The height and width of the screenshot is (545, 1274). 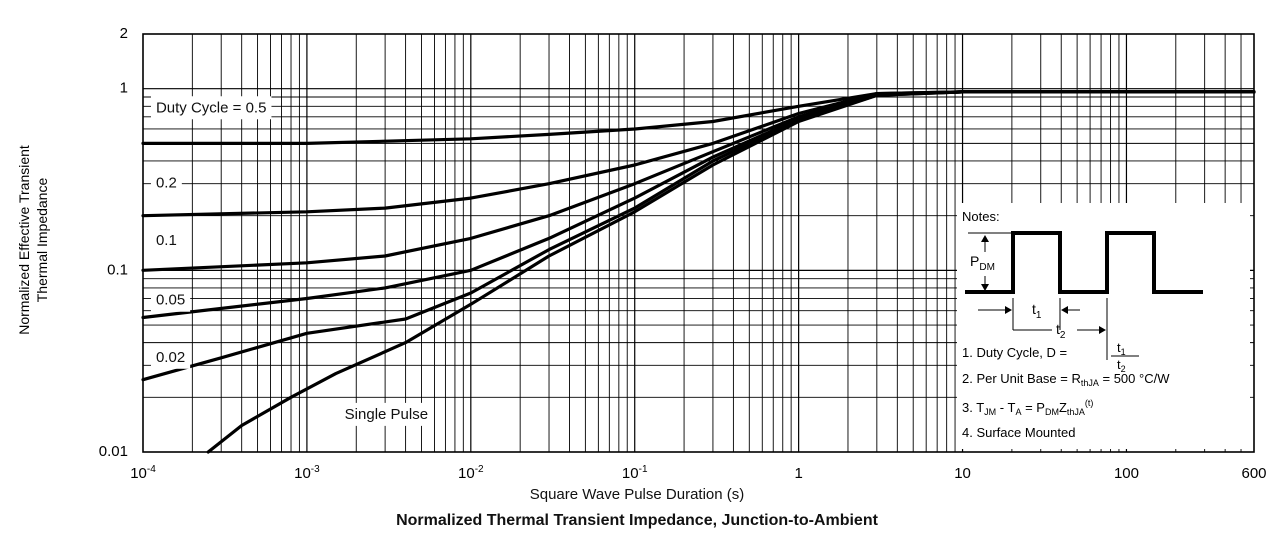 I want to click on pdm-arrowhead-down, so click(x=985, y=287).